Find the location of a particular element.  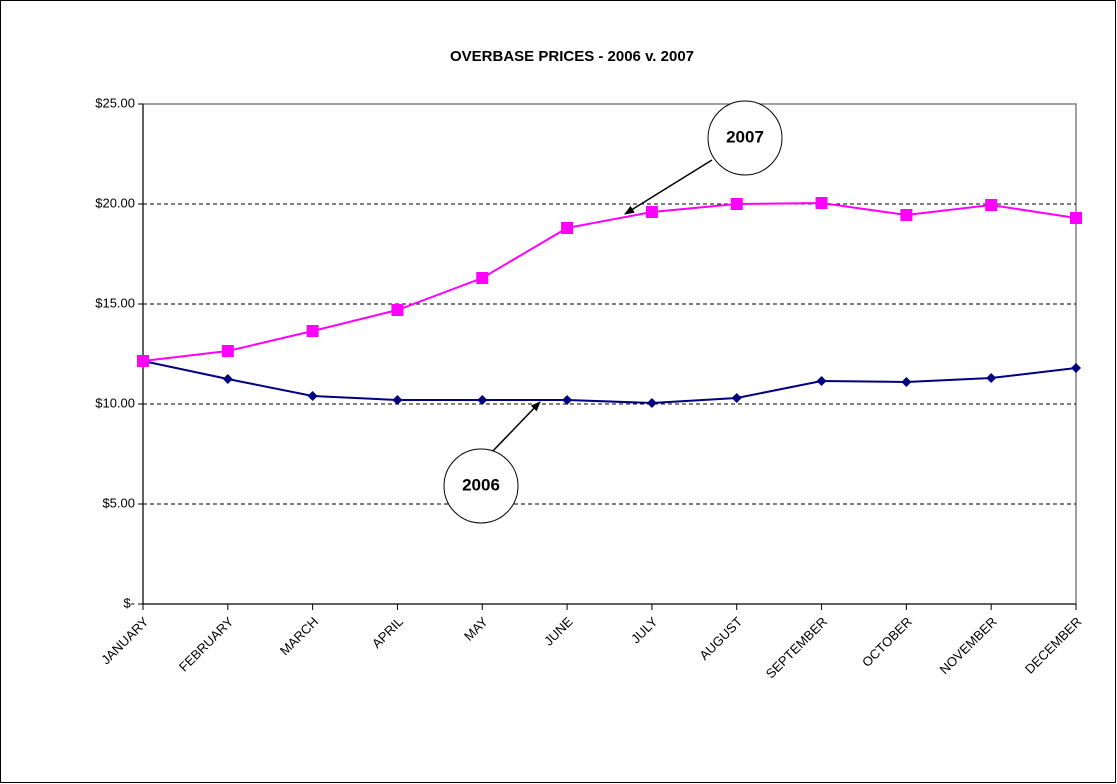

y-tick-label: $20.00 is located at coordinates (115, 202).